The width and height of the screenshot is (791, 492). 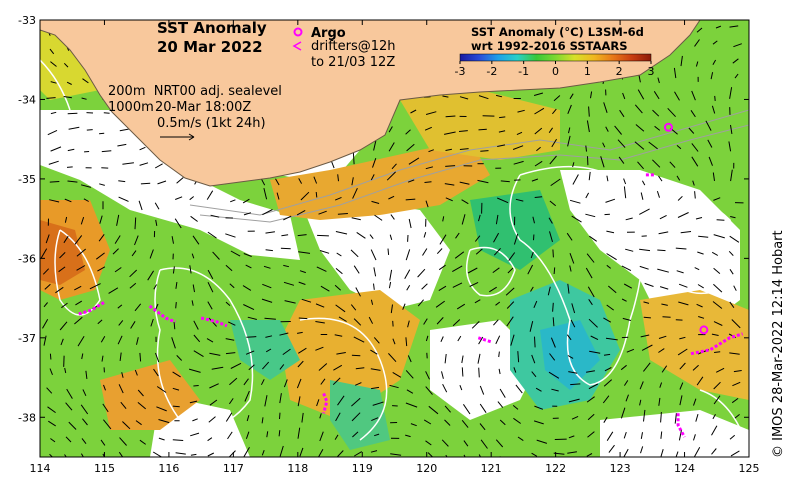 What do you see at coordinates (214, 322) in the screenshot?
I see `drifter-track` at bounding box center [214, 322].